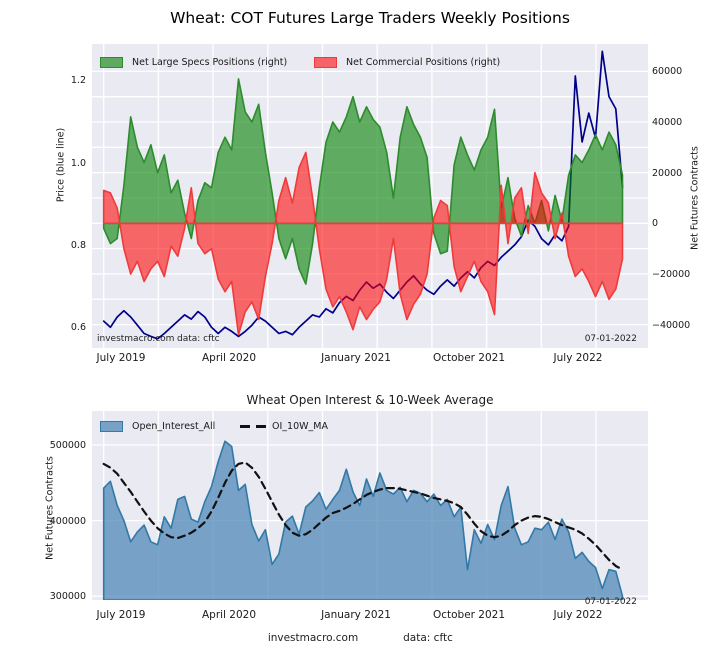 The width and height of the screenshot is (720, 660). I want to click on bottom-xtick-3: October 2021, so click(469, 615).